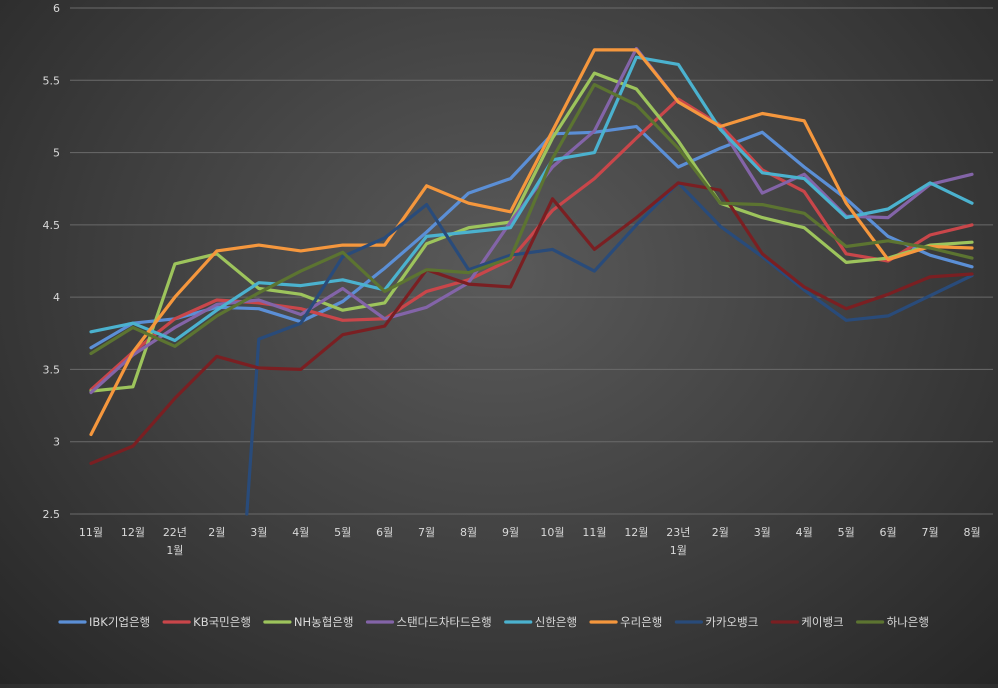 This screenshot has width=998, height=688. Describe the element at coordinates (556, 622) in the screenshot. I see `legend-label: 신한은행` at that location.